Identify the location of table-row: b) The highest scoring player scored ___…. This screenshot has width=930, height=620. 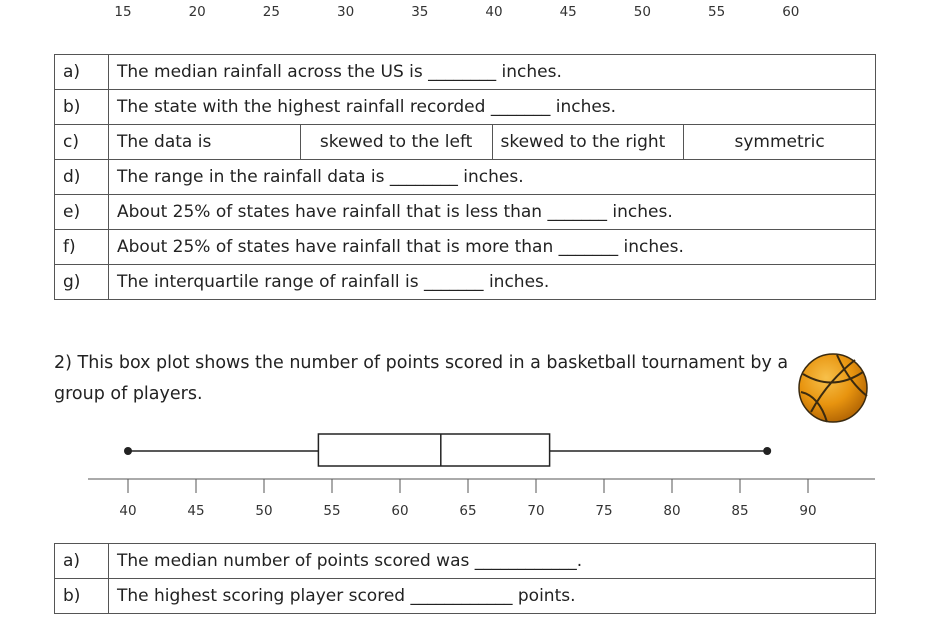
(465, 596).